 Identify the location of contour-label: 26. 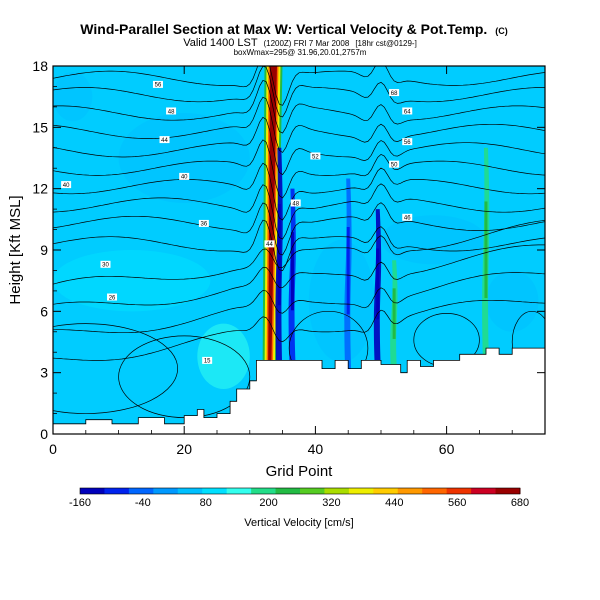
(112, 297).